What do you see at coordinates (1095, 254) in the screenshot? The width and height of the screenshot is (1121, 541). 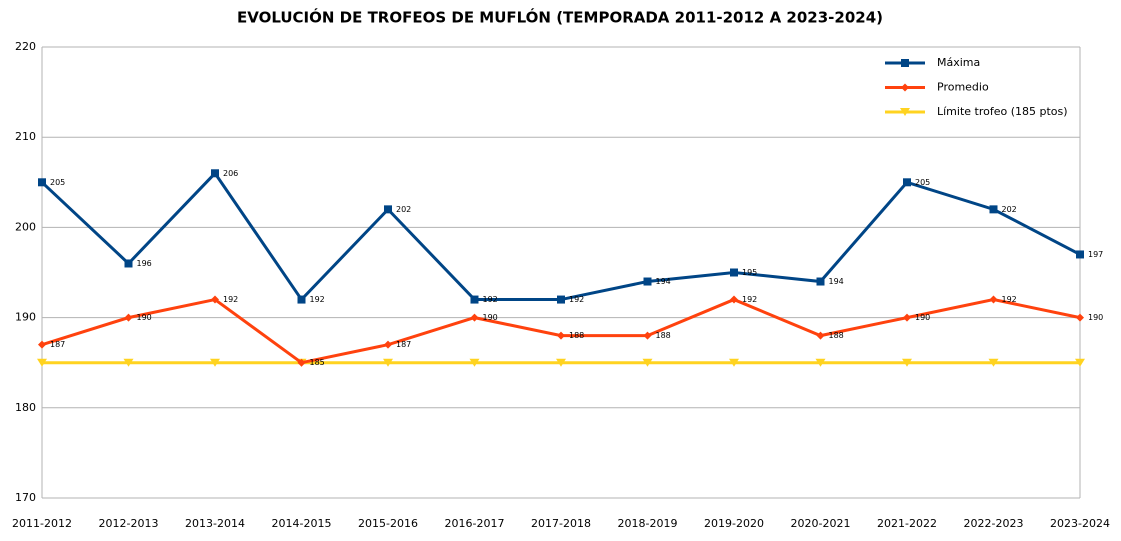 I see `data-label: 197` at bounding box center [1095, 254].